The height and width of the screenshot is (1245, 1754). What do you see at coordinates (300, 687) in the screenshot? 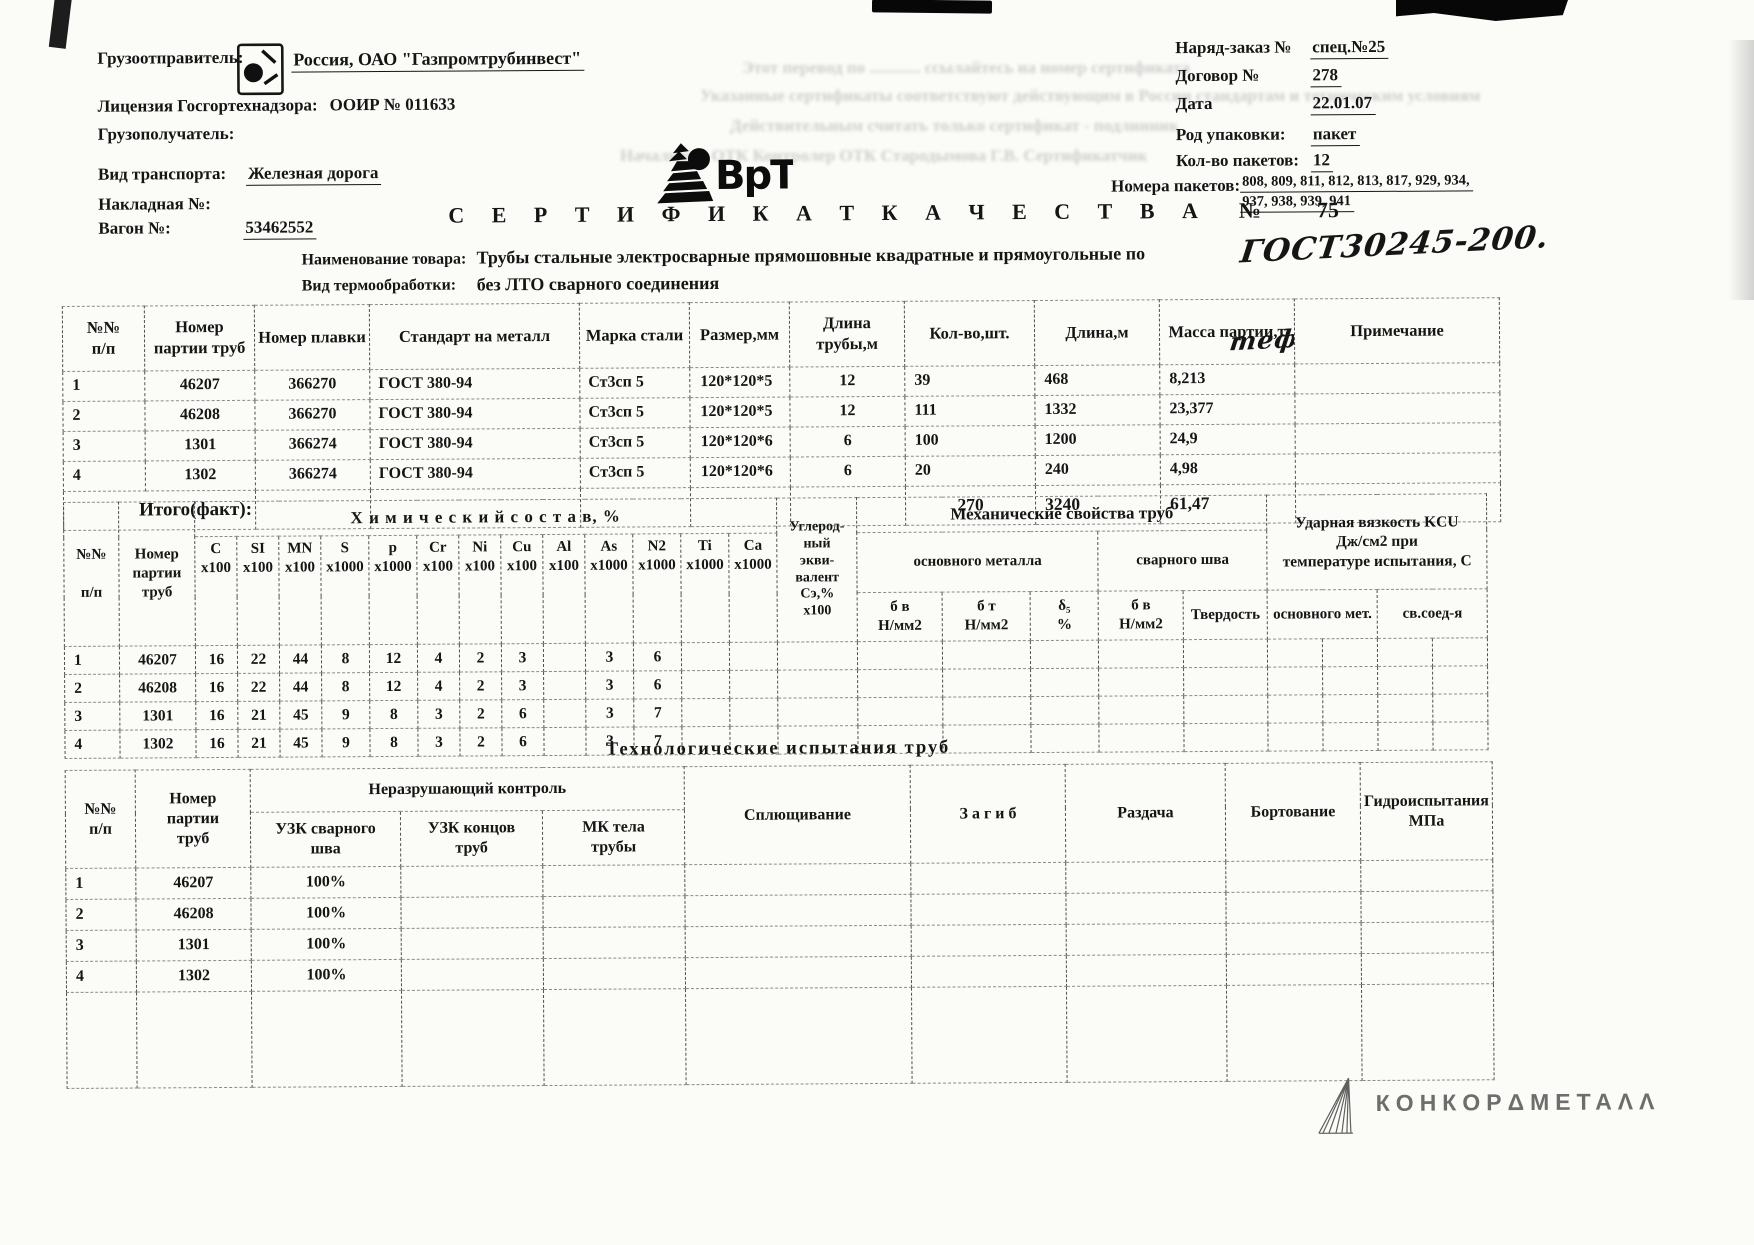
I see `table-cell: 44` at bounding box center [300, 687].